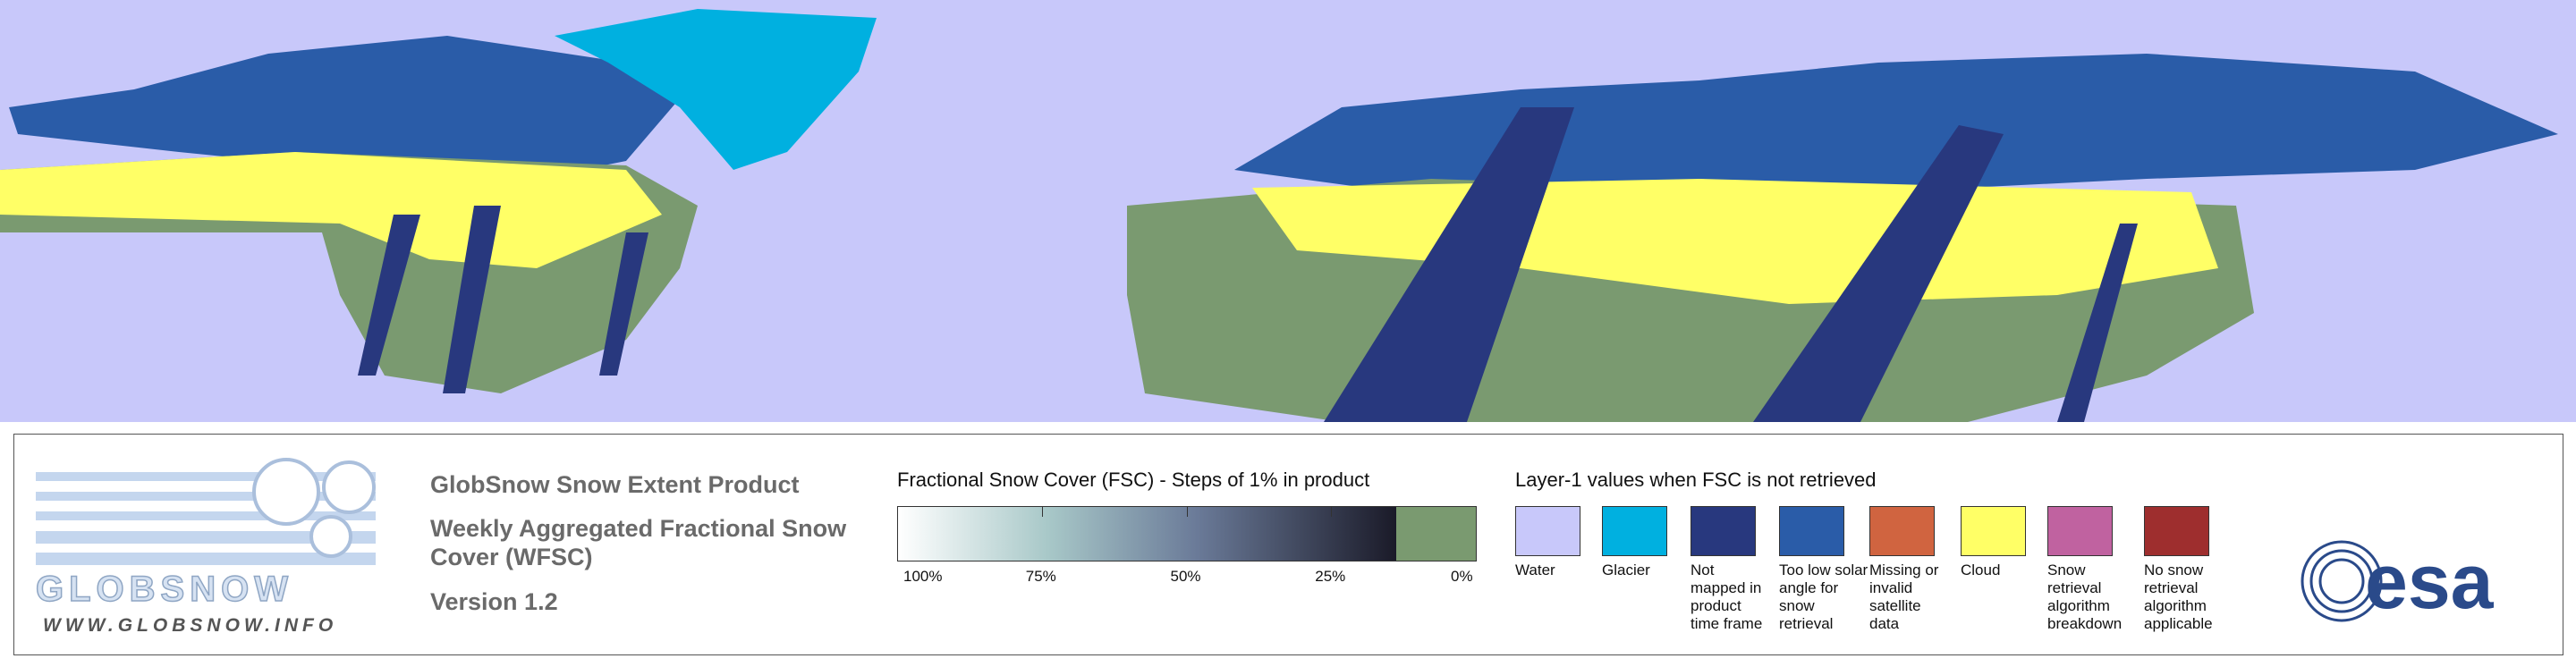  What do you see at coordinates (1626, 569) in the screenshot?
I see `legend-label: Glacier` at bounding box center [1626, 569].